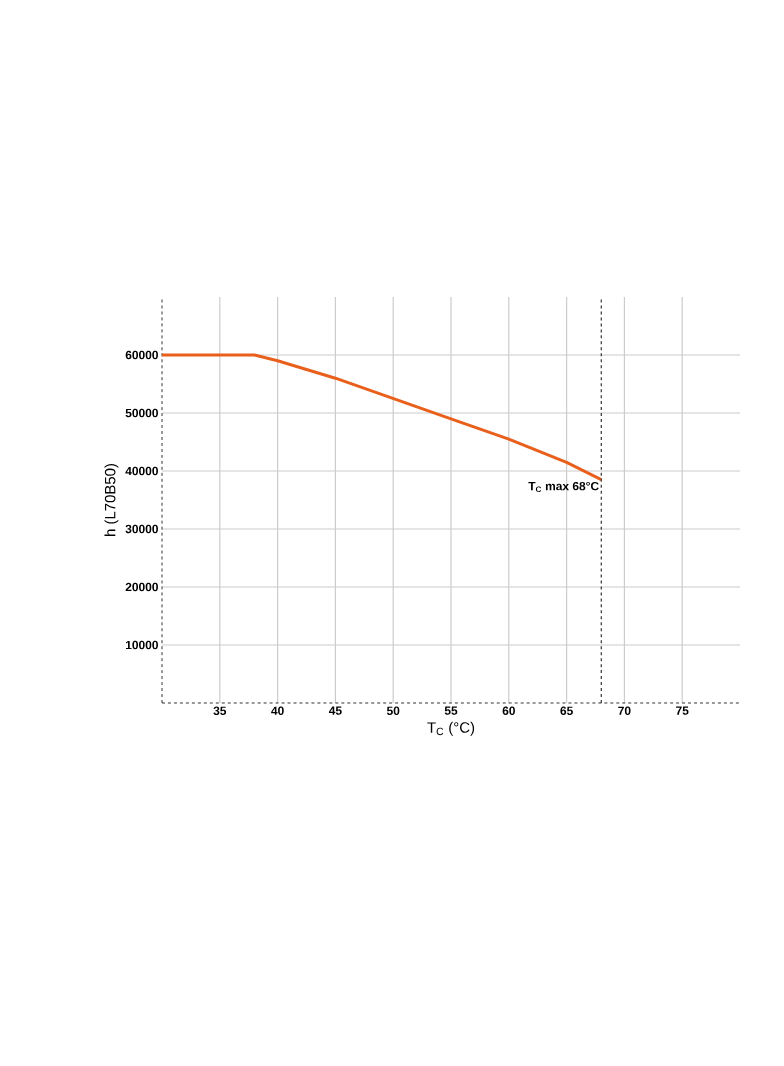 This screenshot has width=784, height=1066. What do you see at coordinates (682, 710) in the screenshot?
I see `x-tick-label: 75` at bounding box center [682, 710].